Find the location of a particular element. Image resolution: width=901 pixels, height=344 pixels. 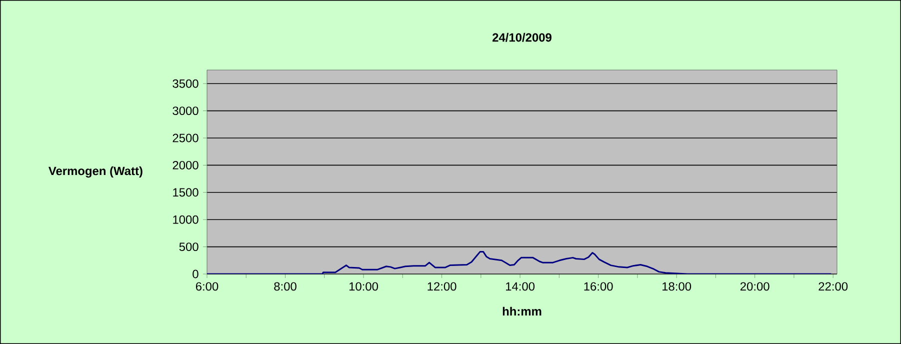

y-tick-label: 3000 is located at coordinates (185, 111).